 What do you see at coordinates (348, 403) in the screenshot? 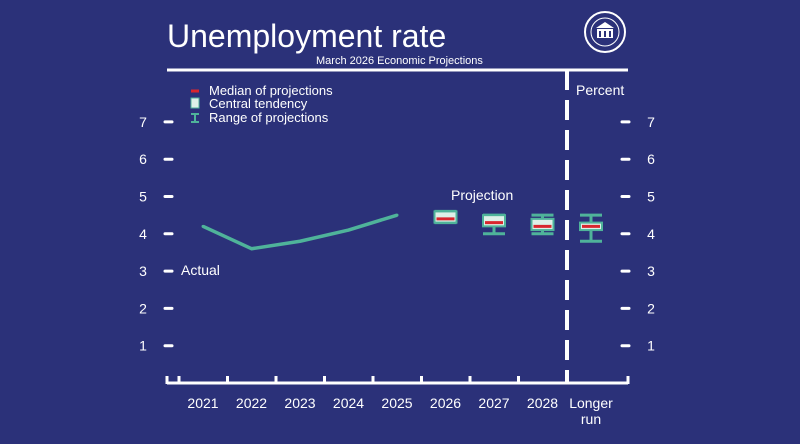
I see `x-tick-label: 2024` at bounding box center [348, 403].